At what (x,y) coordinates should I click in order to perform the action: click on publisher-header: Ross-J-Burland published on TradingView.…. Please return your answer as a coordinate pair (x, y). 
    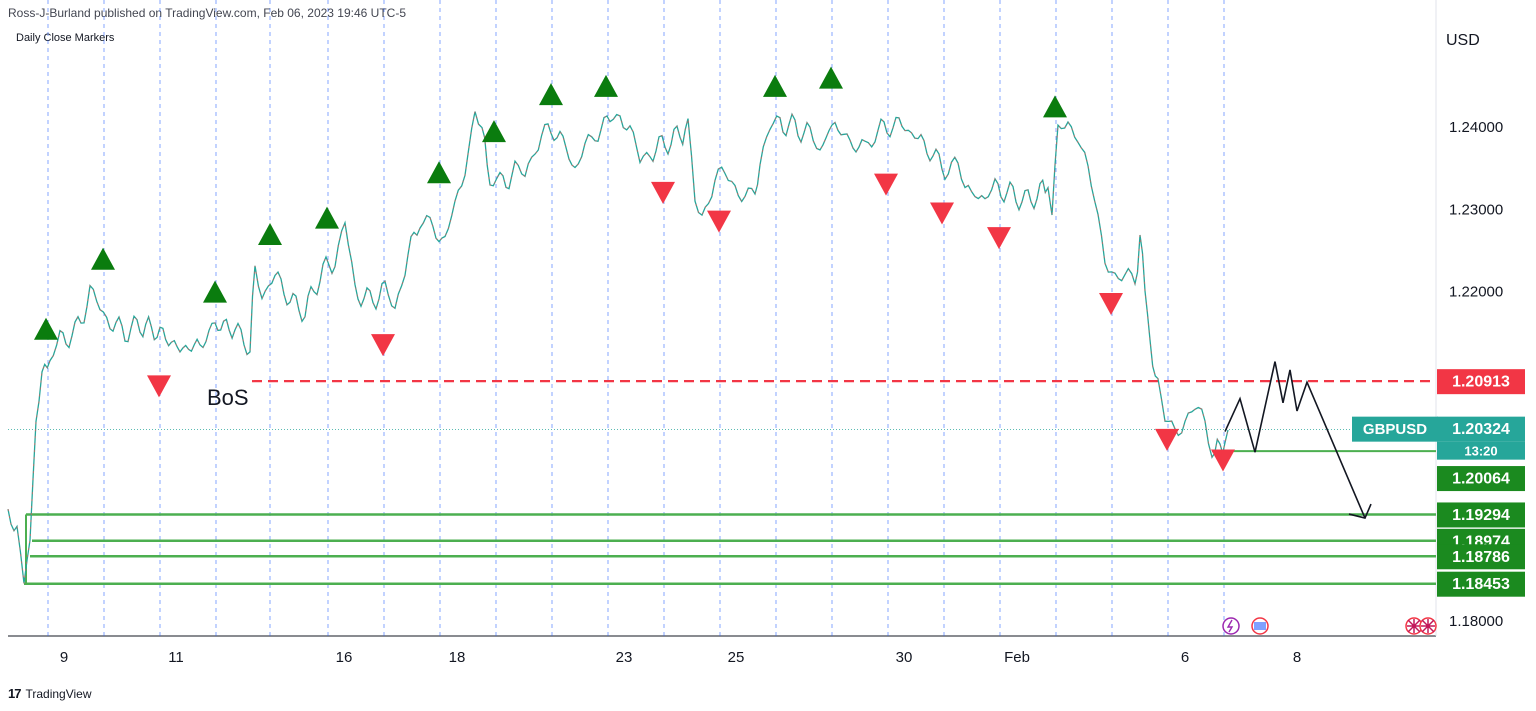
    Looking at the image, I should click on (207, 13).